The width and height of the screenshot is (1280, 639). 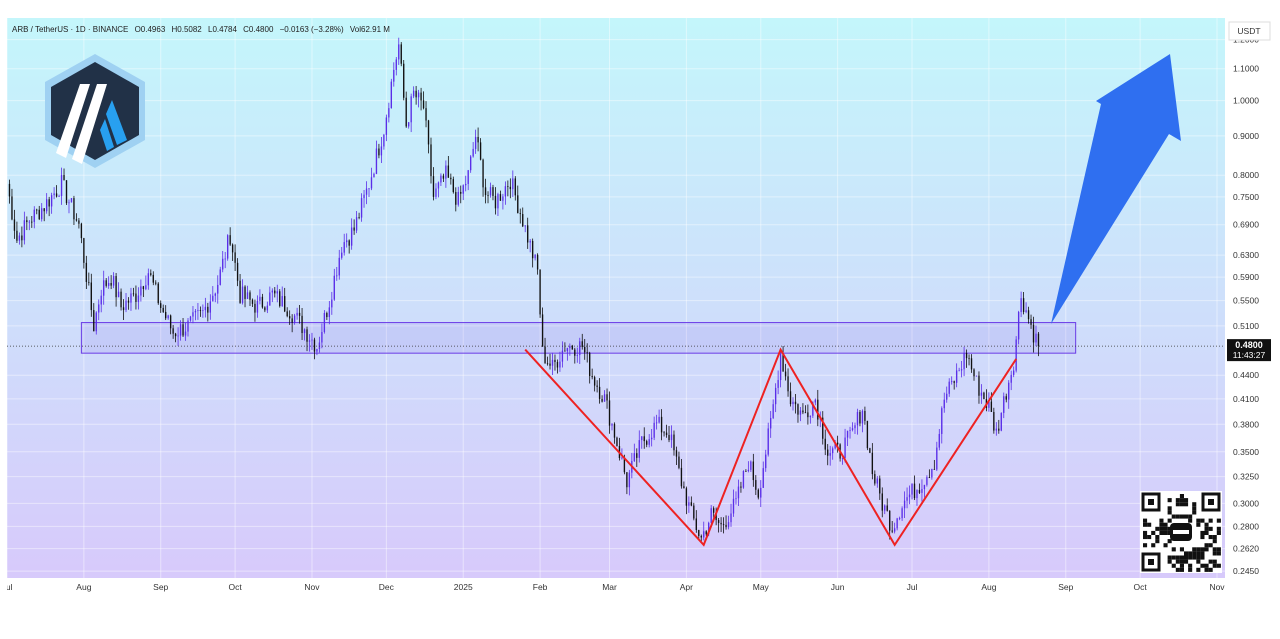 What do you see at coordinates (1249, 31) in the screenshot?
I see `currency-label: USDT` at bounding box center [1249, 31].